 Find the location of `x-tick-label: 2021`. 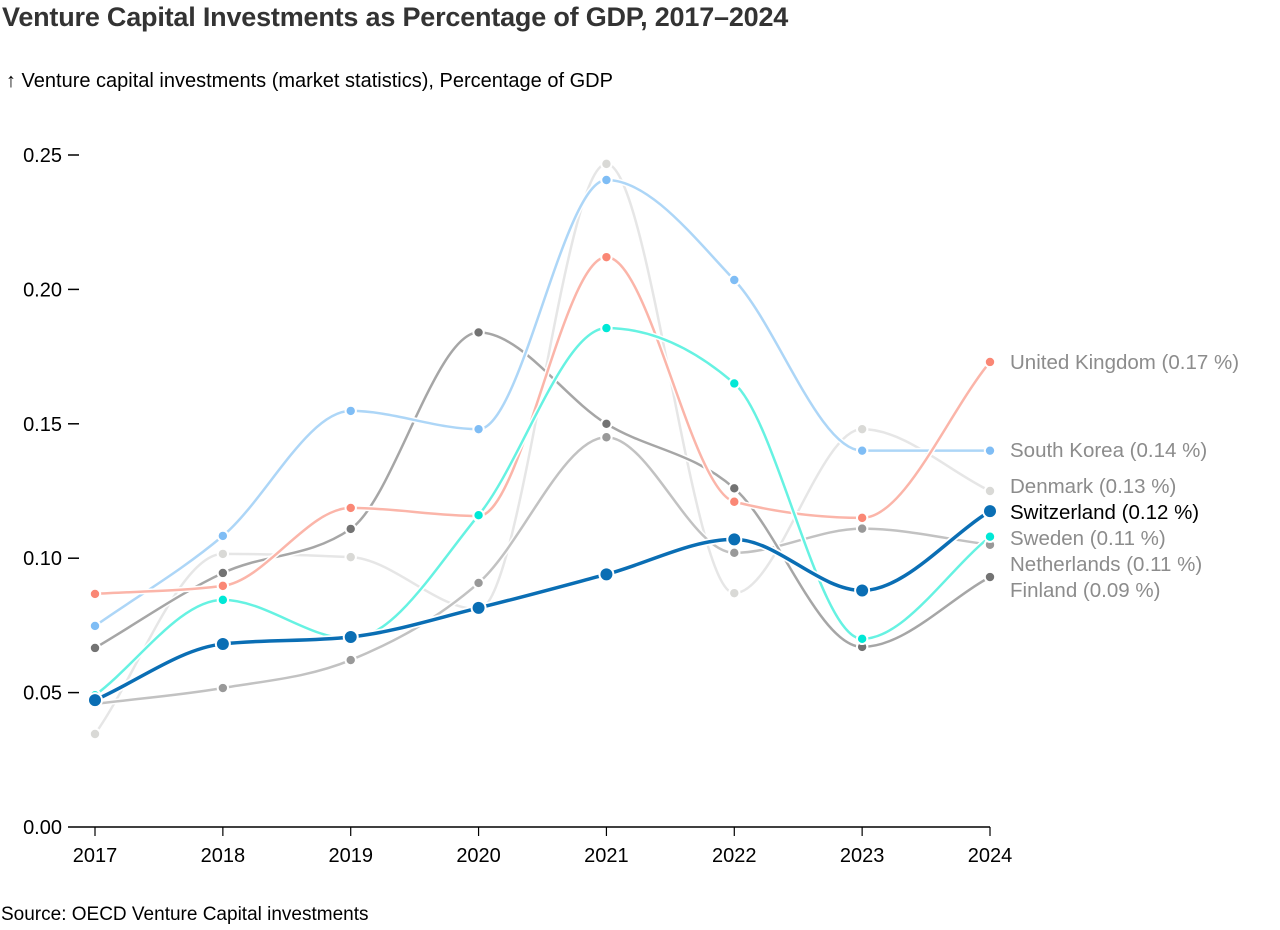

x-tick-label: 2021 is located at coordinates (606, 856).